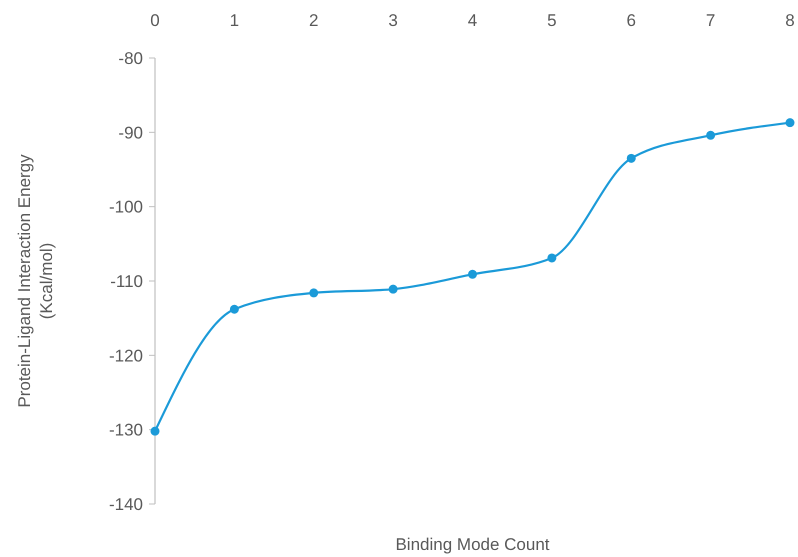 The width and height of the screenshot is (798, 557). I want to click on x-tick-label: 2, so click(313, 20).